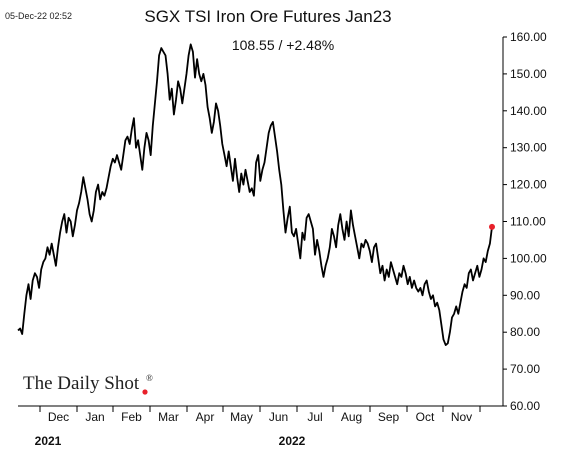 The width and height of the screenshot is (564, 472). Describe the element at coordinates (170, 441) in the screenshot. I see `year-labels: 2021 2022` at that location.